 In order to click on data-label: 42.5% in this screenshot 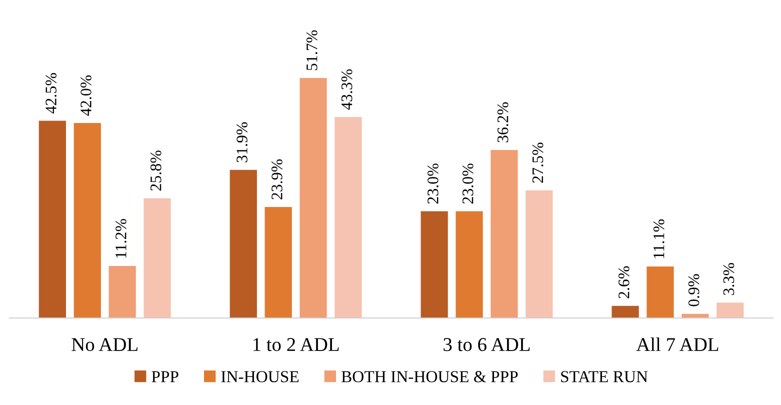, I will do `click(51, 93)`.